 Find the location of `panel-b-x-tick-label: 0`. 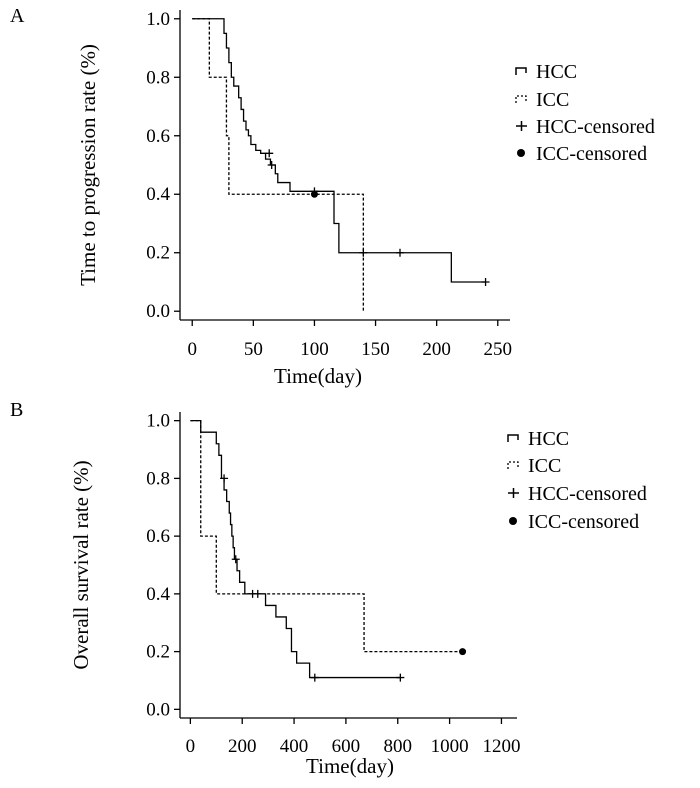

panel-b-x-tick-label: 0 is located at coordinates (191, 746).